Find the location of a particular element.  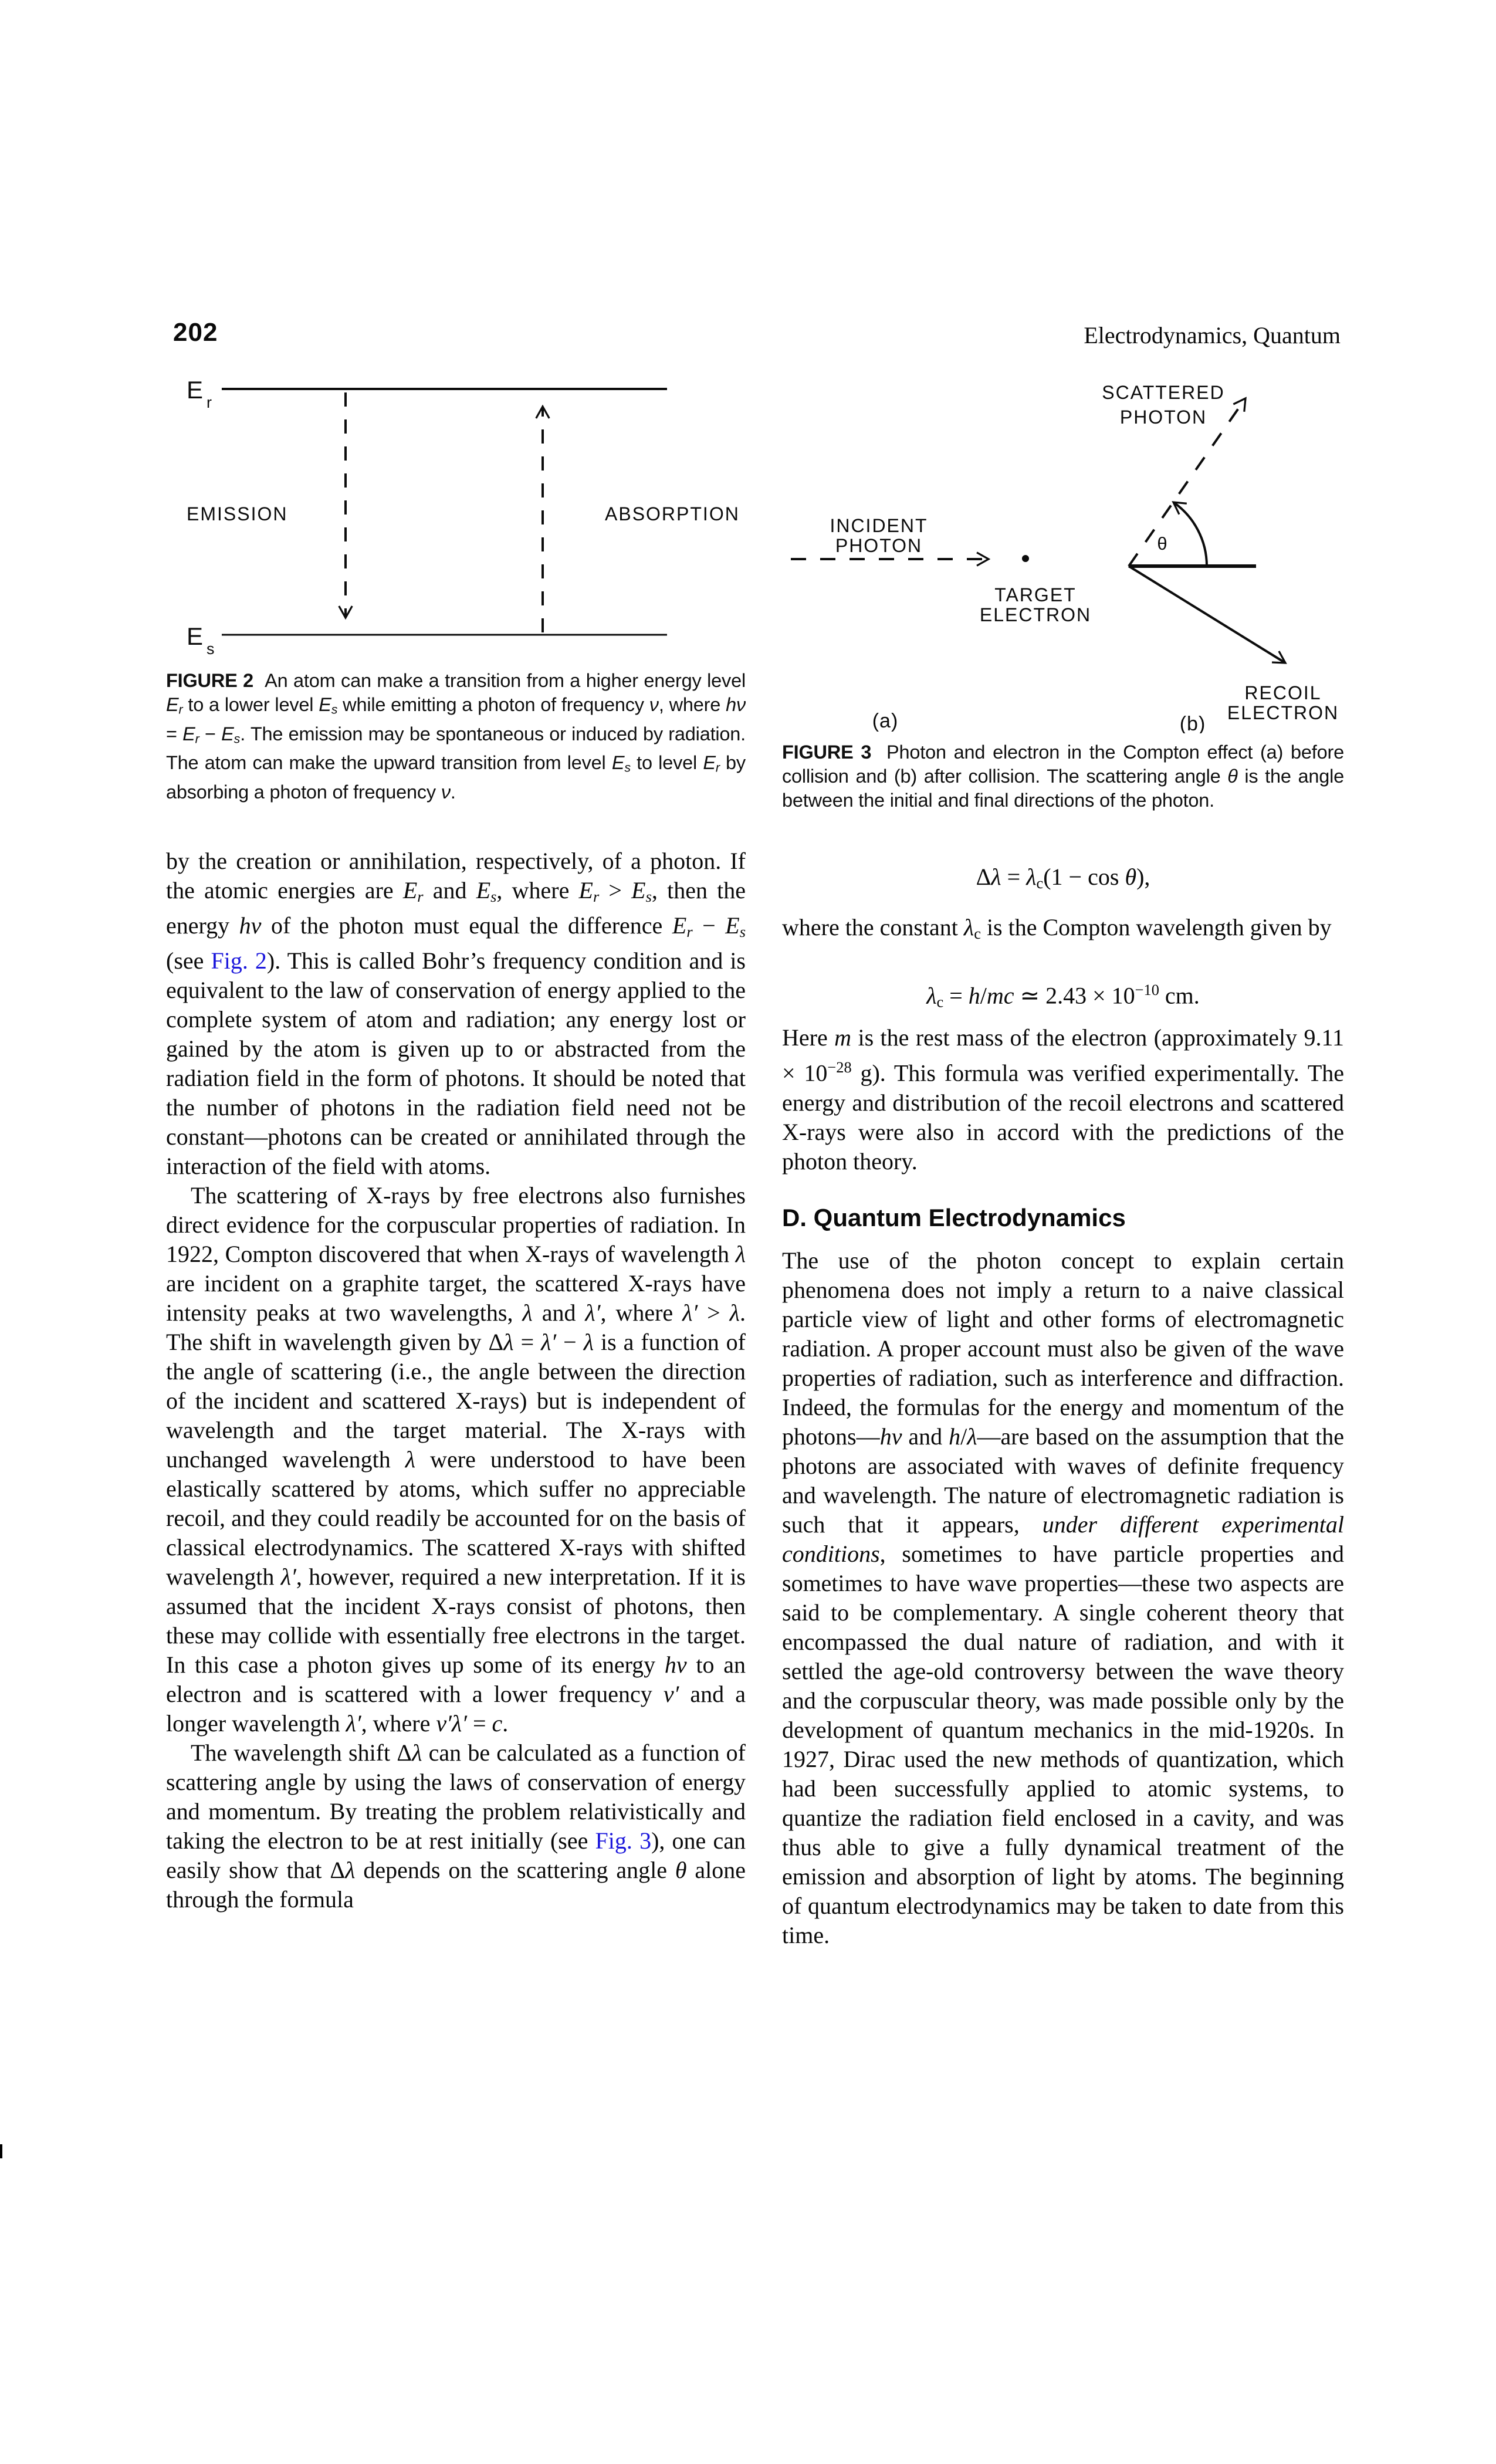

scattered-photon-label-line2: PHOTON is located at coordinates (1163, 417).